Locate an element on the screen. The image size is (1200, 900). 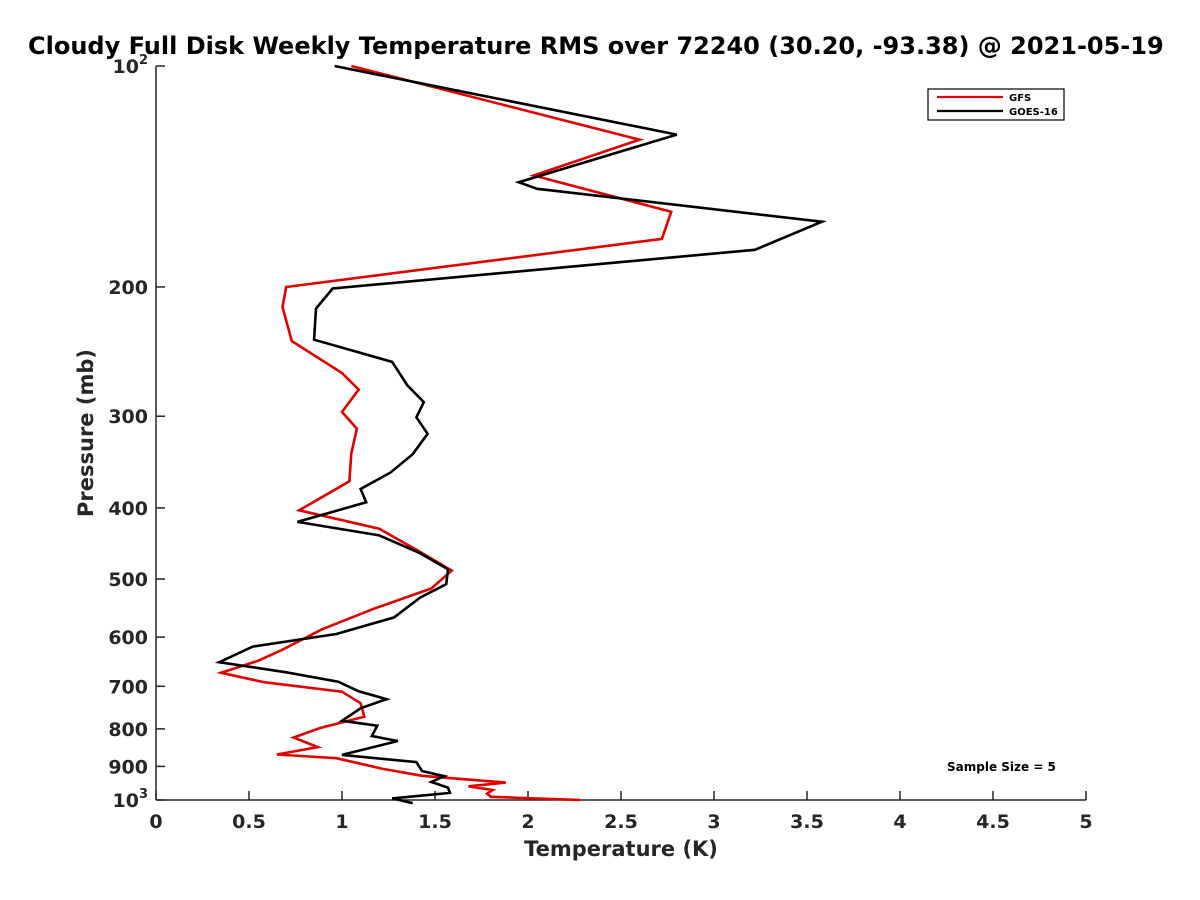
legend-label-goes-16: GOES-16 is located at coordinates (1033, 112).